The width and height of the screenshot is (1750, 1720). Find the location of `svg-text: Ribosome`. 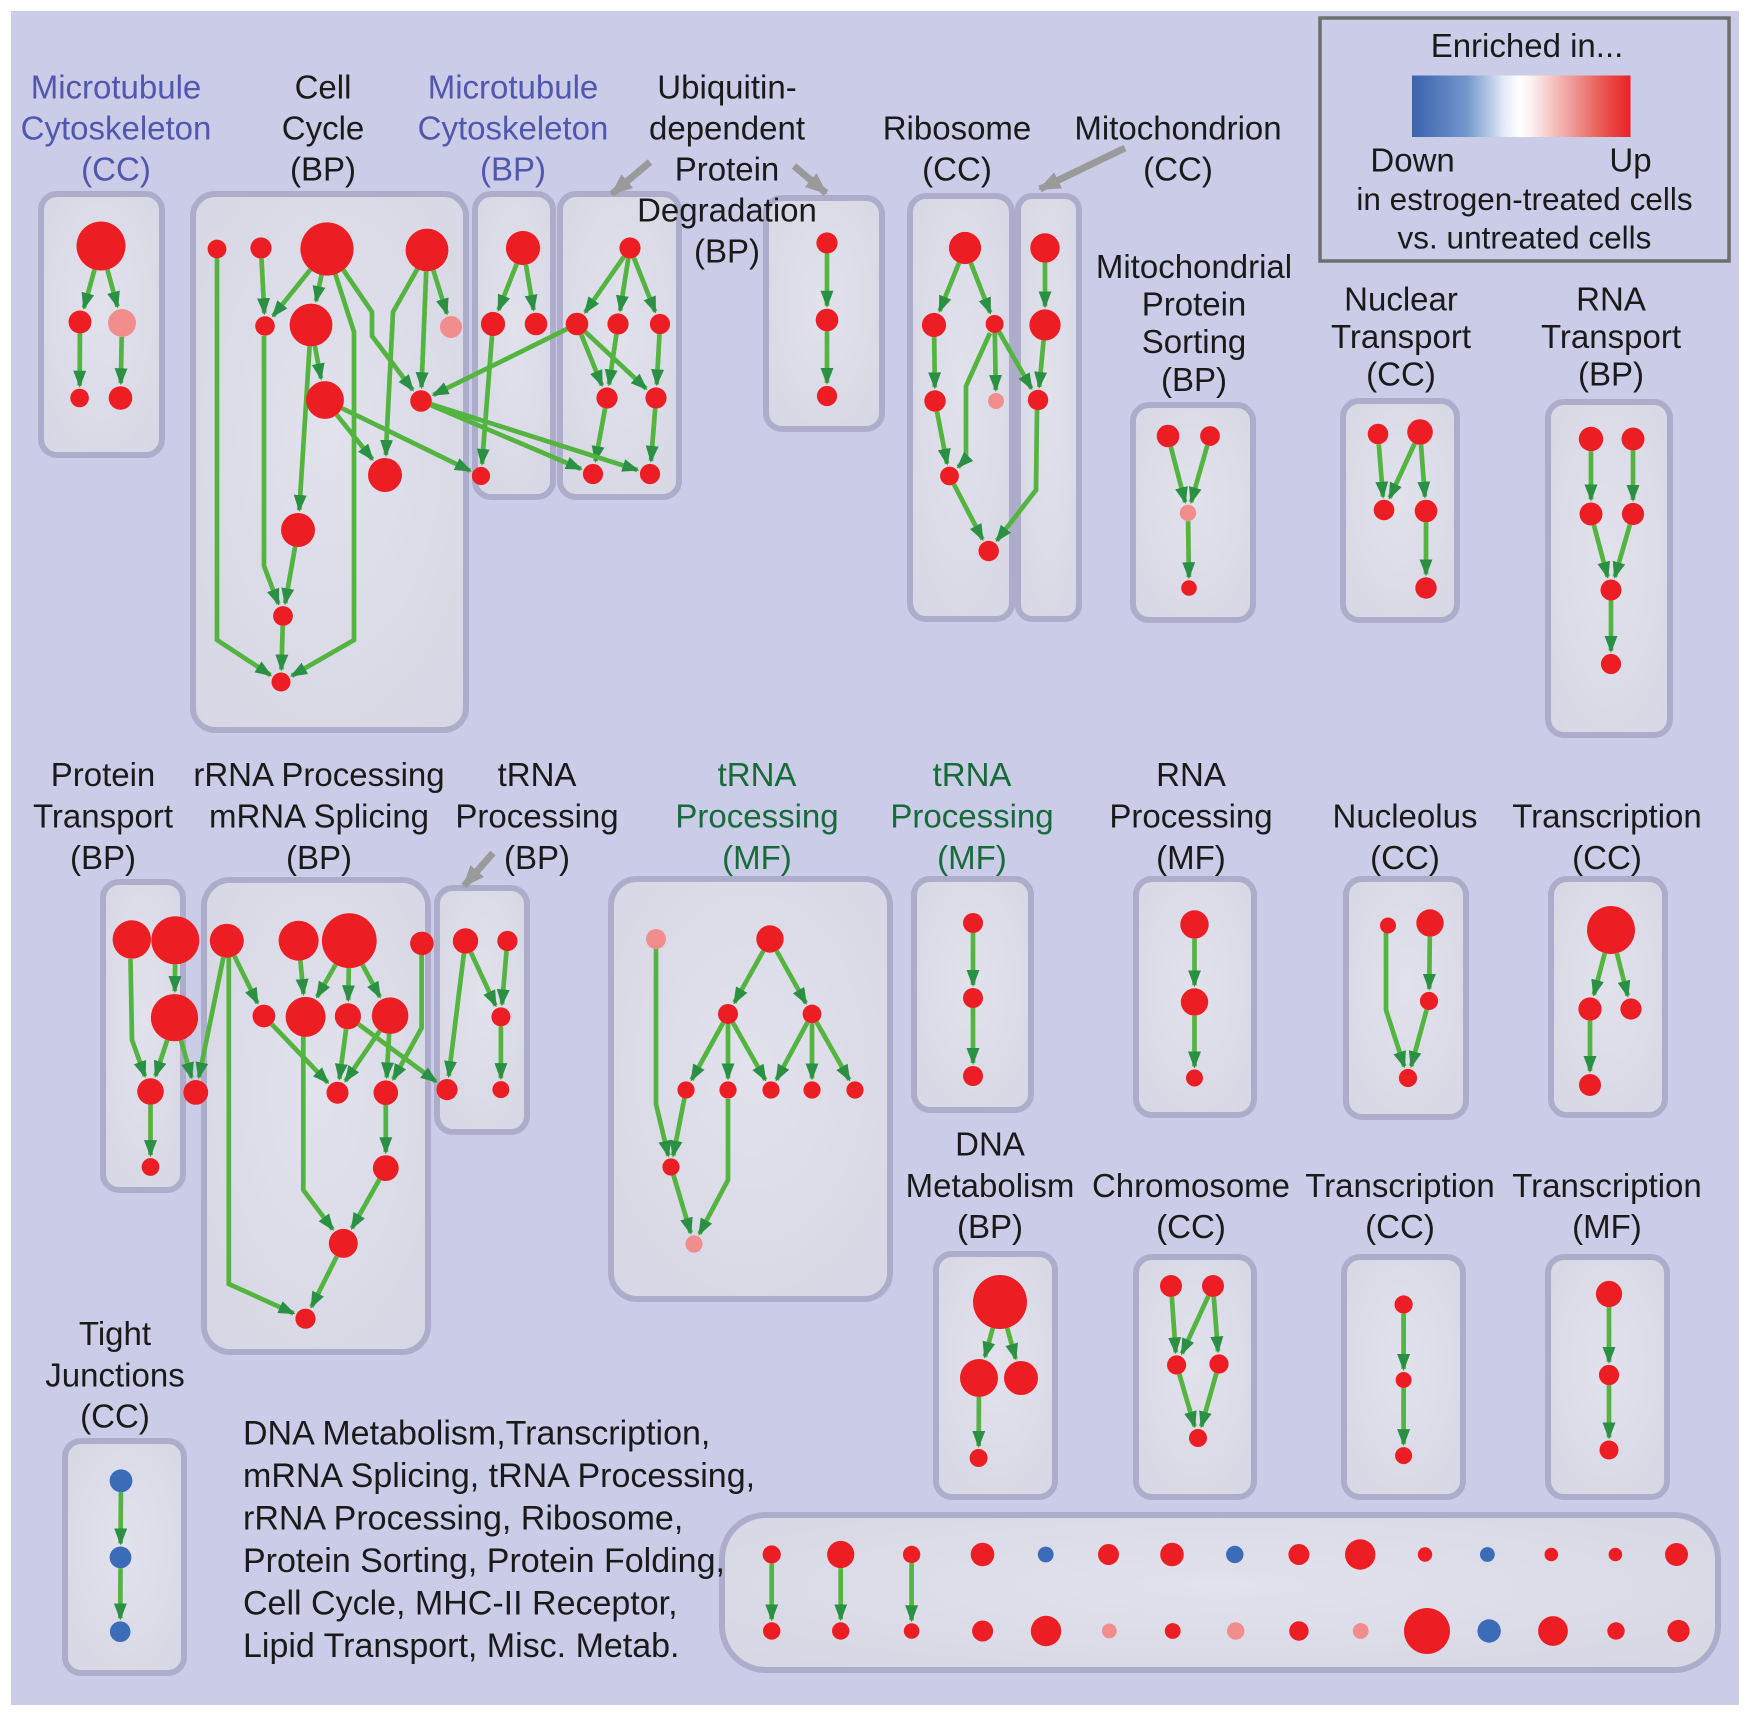

svg-text: Ribosome is located at coordinates (957, 128).